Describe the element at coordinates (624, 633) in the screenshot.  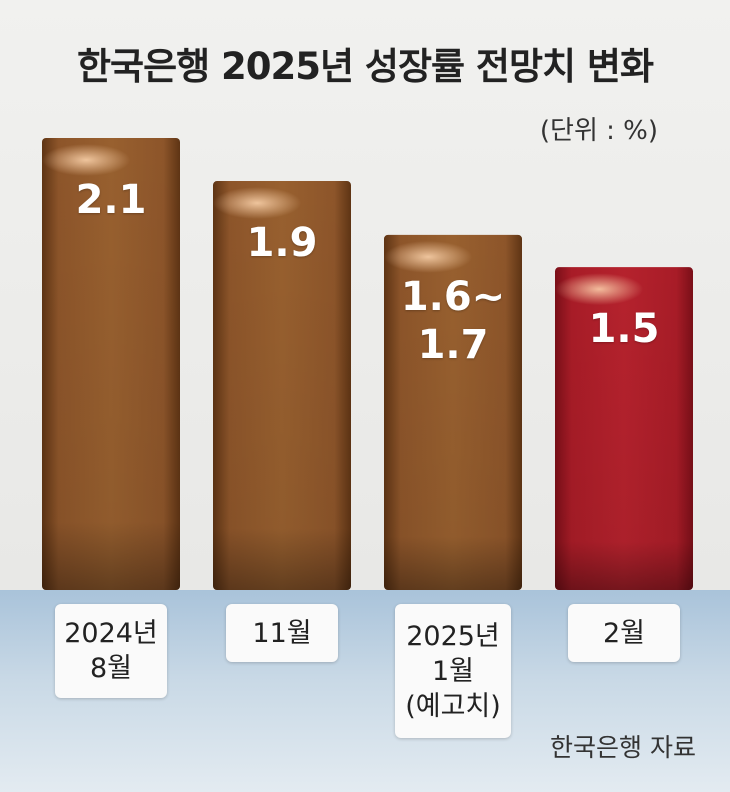
I see `category-label: 2월` at that location.